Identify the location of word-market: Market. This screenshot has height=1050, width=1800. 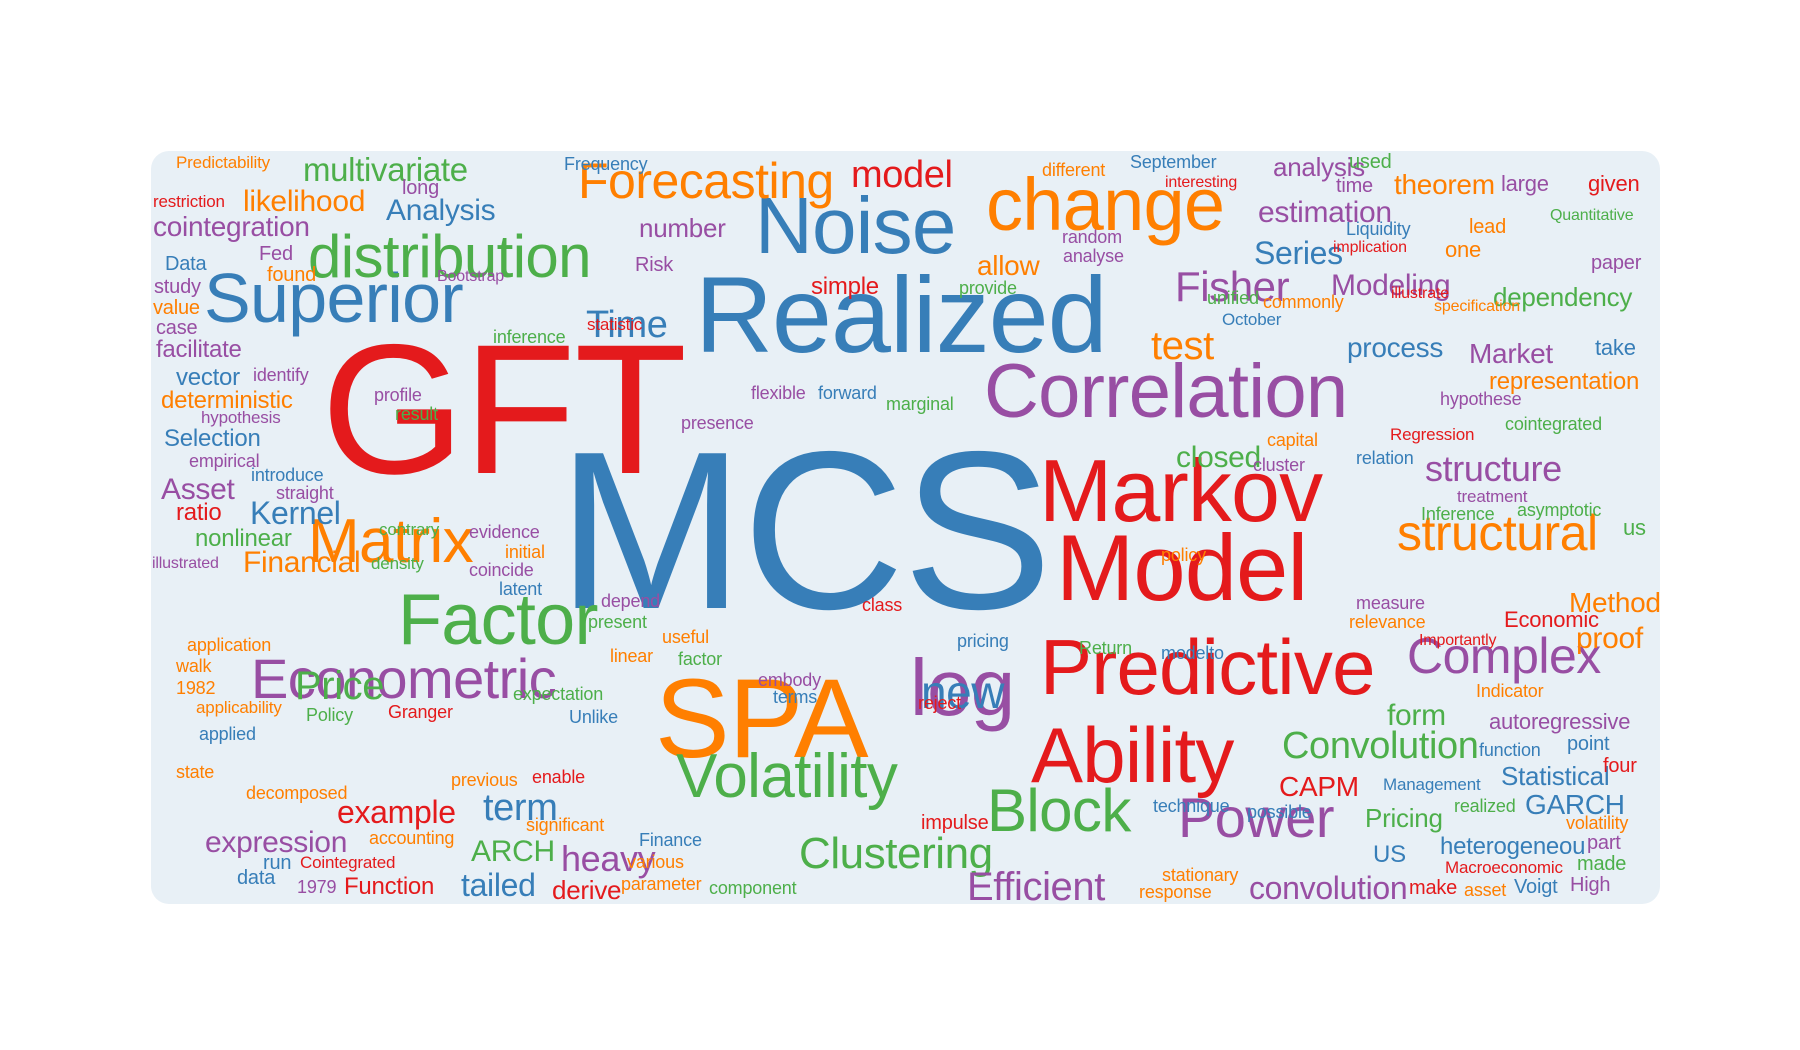
(1511, 353).